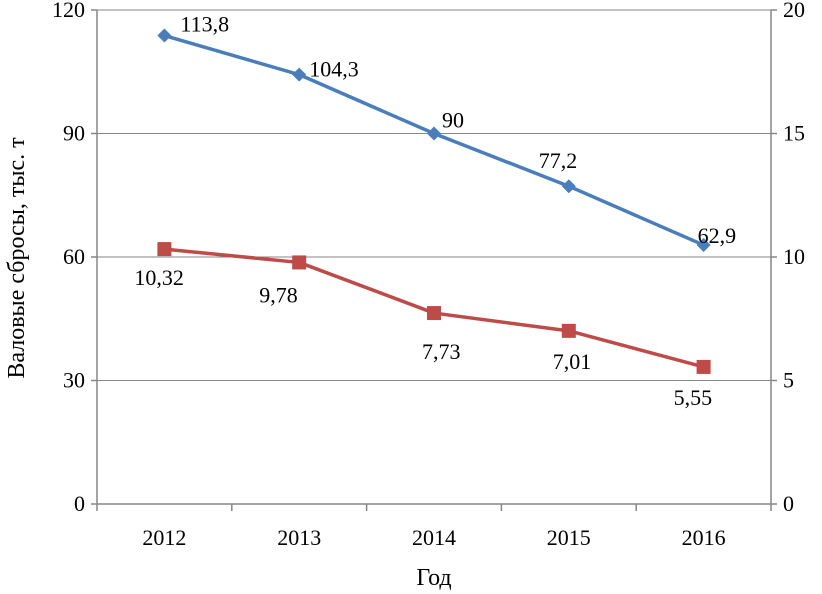 The image size is (822, 594). I want to click on series-1-data-label-3: 7,01, so click(572, 361).